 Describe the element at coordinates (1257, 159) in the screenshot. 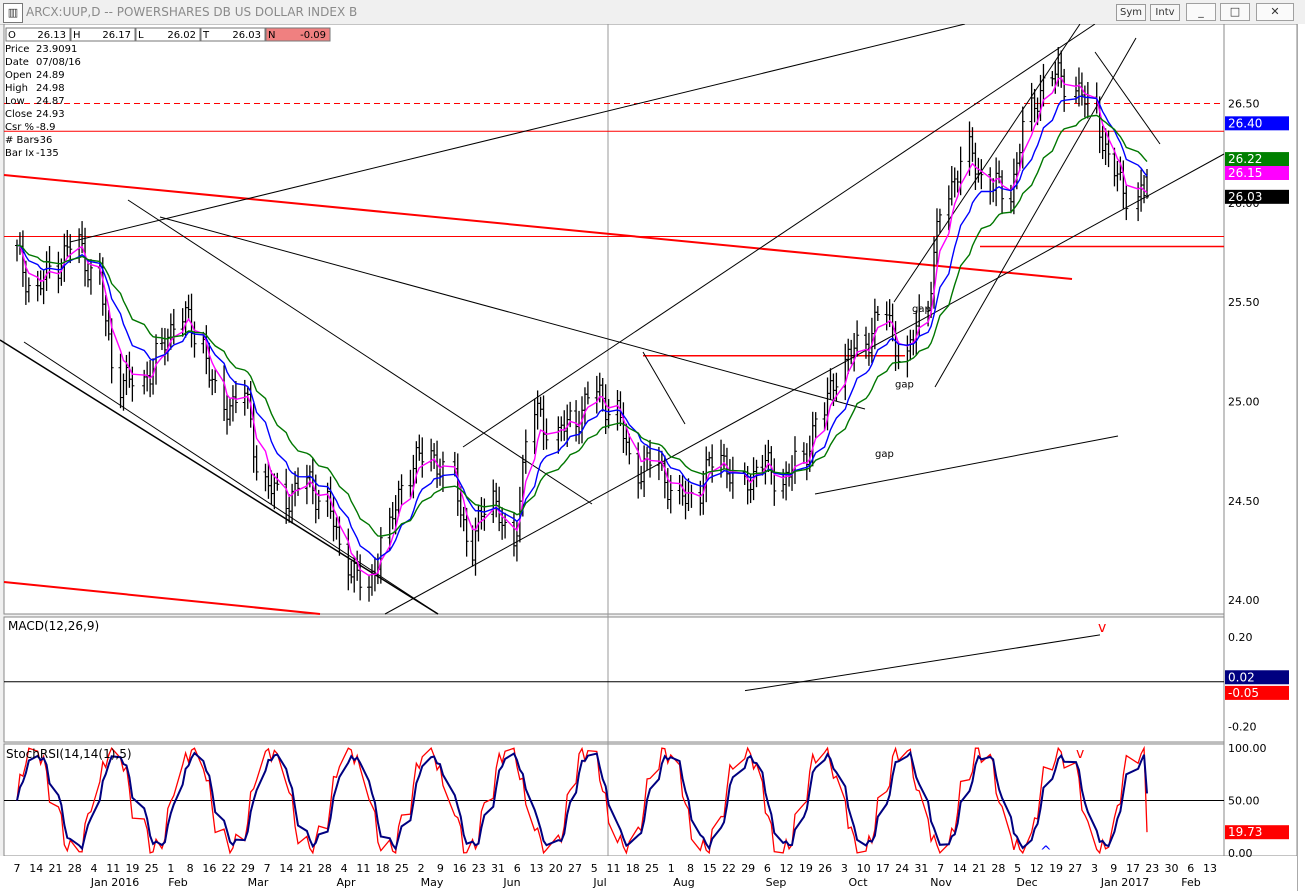

I see `price-value-box` at that location.